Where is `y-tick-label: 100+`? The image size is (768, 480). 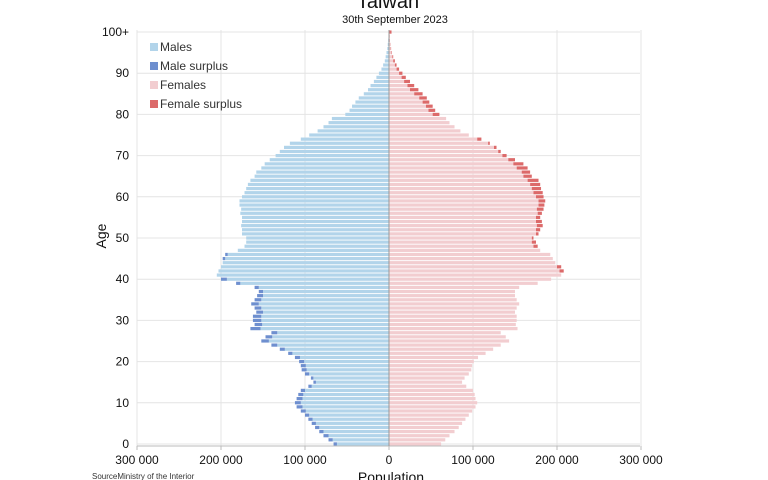
y-tick-label: 100+ is located at coordinates (115, 32).